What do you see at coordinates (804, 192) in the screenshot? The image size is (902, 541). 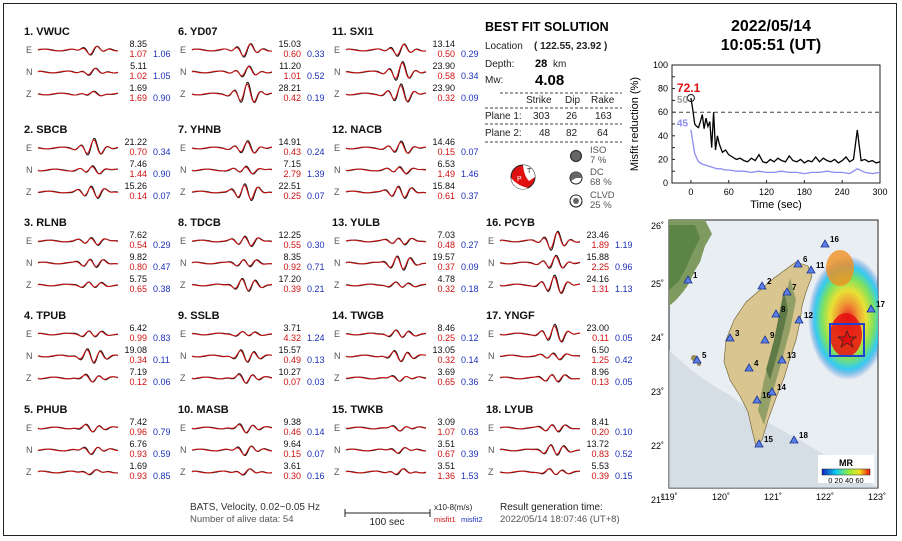 I see `x-tick-label: 180` at bounding box center [804, 192].